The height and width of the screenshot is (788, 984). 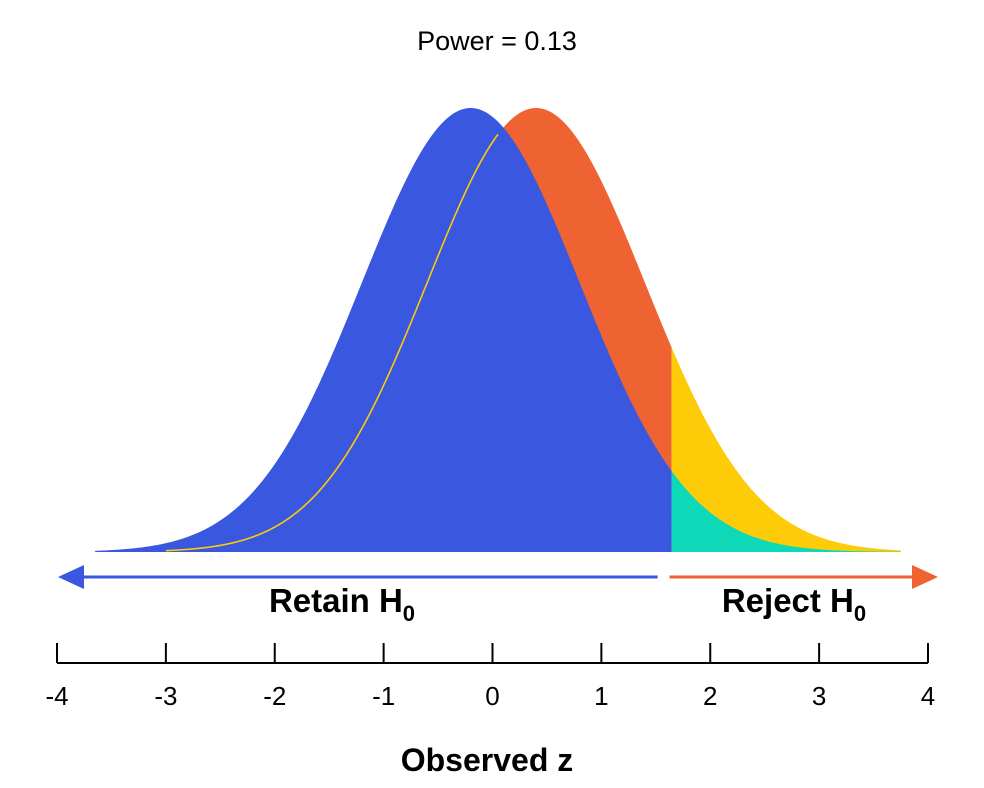 What do you see at coordinates (860, 613) in the screenshot?
I see `reject-label-subscript: 0` at bounding box center [860, 613].